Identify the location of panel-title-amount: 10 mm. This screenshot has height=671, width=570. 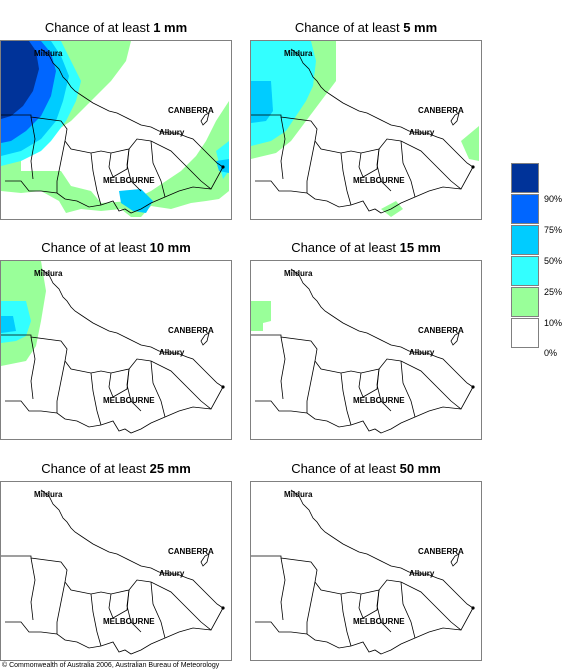
(170, 247).